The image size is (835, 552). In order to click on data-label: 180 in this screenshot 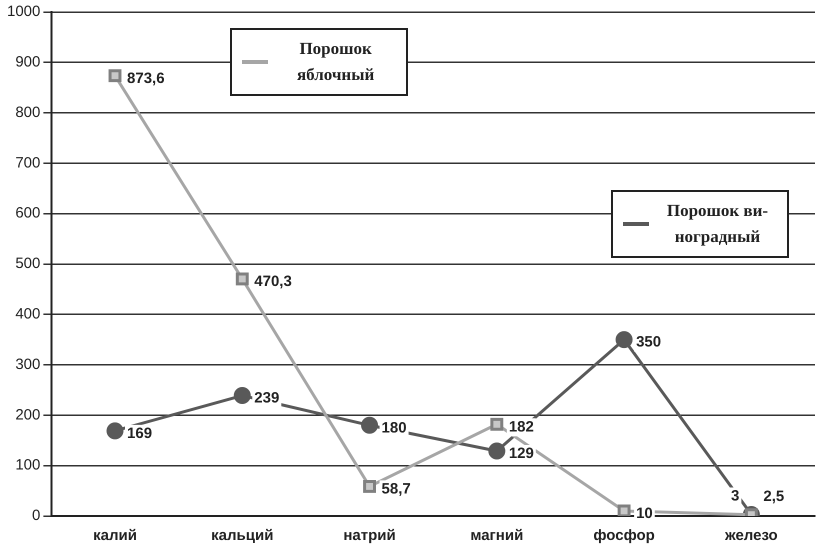, I will do `click(394, 427)`.